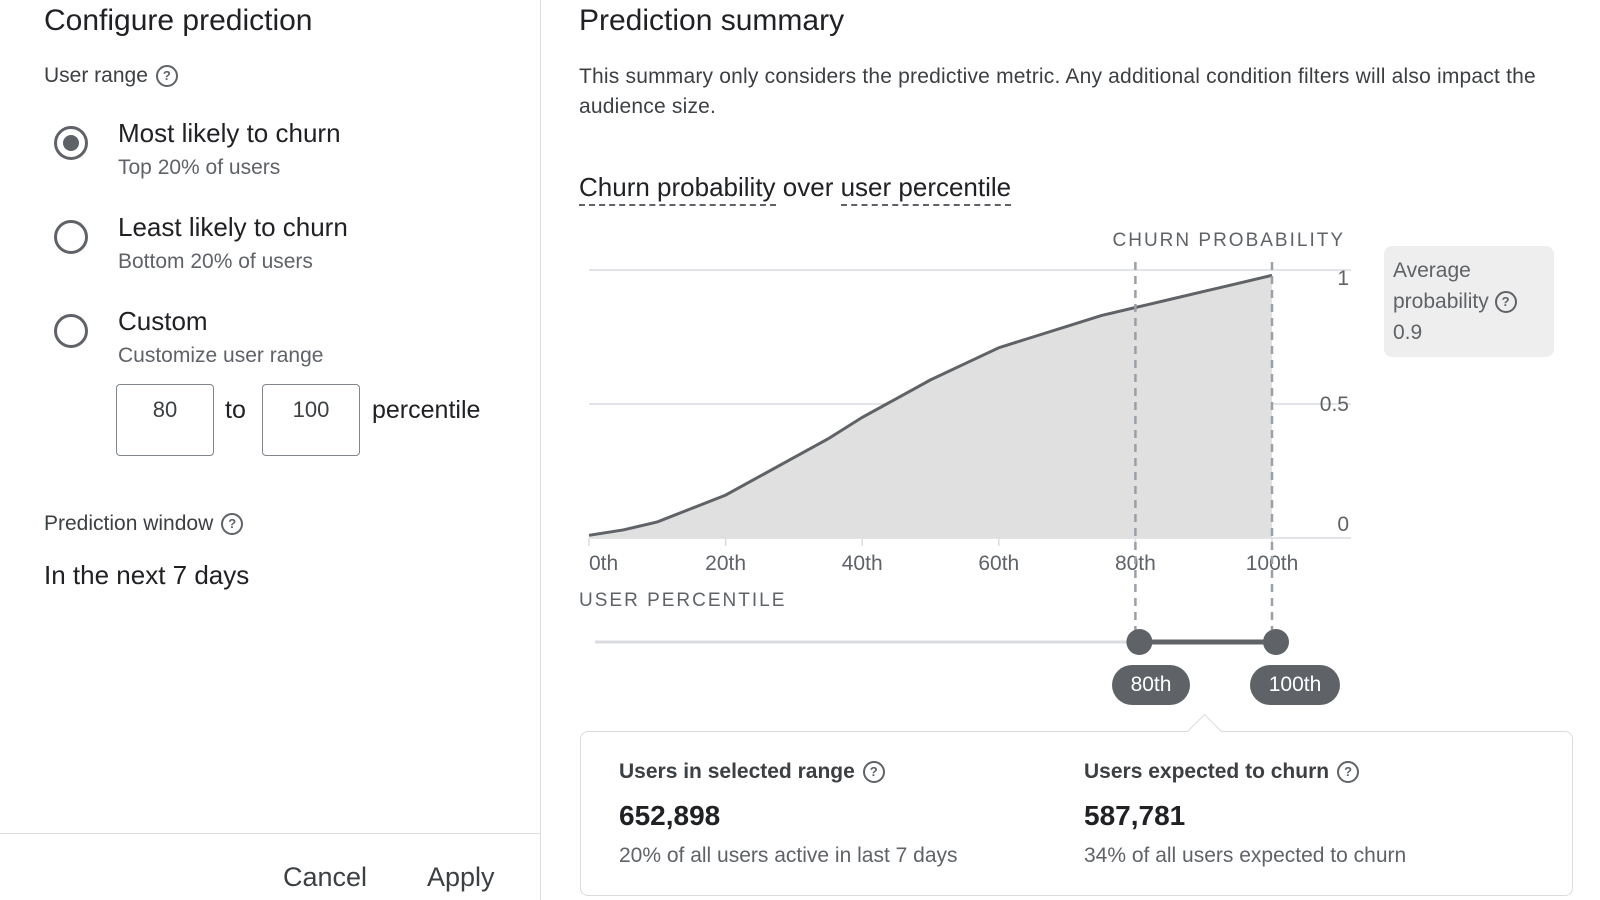 The width and height of the screenshot is (1600, 900). I want to click on x-tick-label: 0th, so click(603, 563).